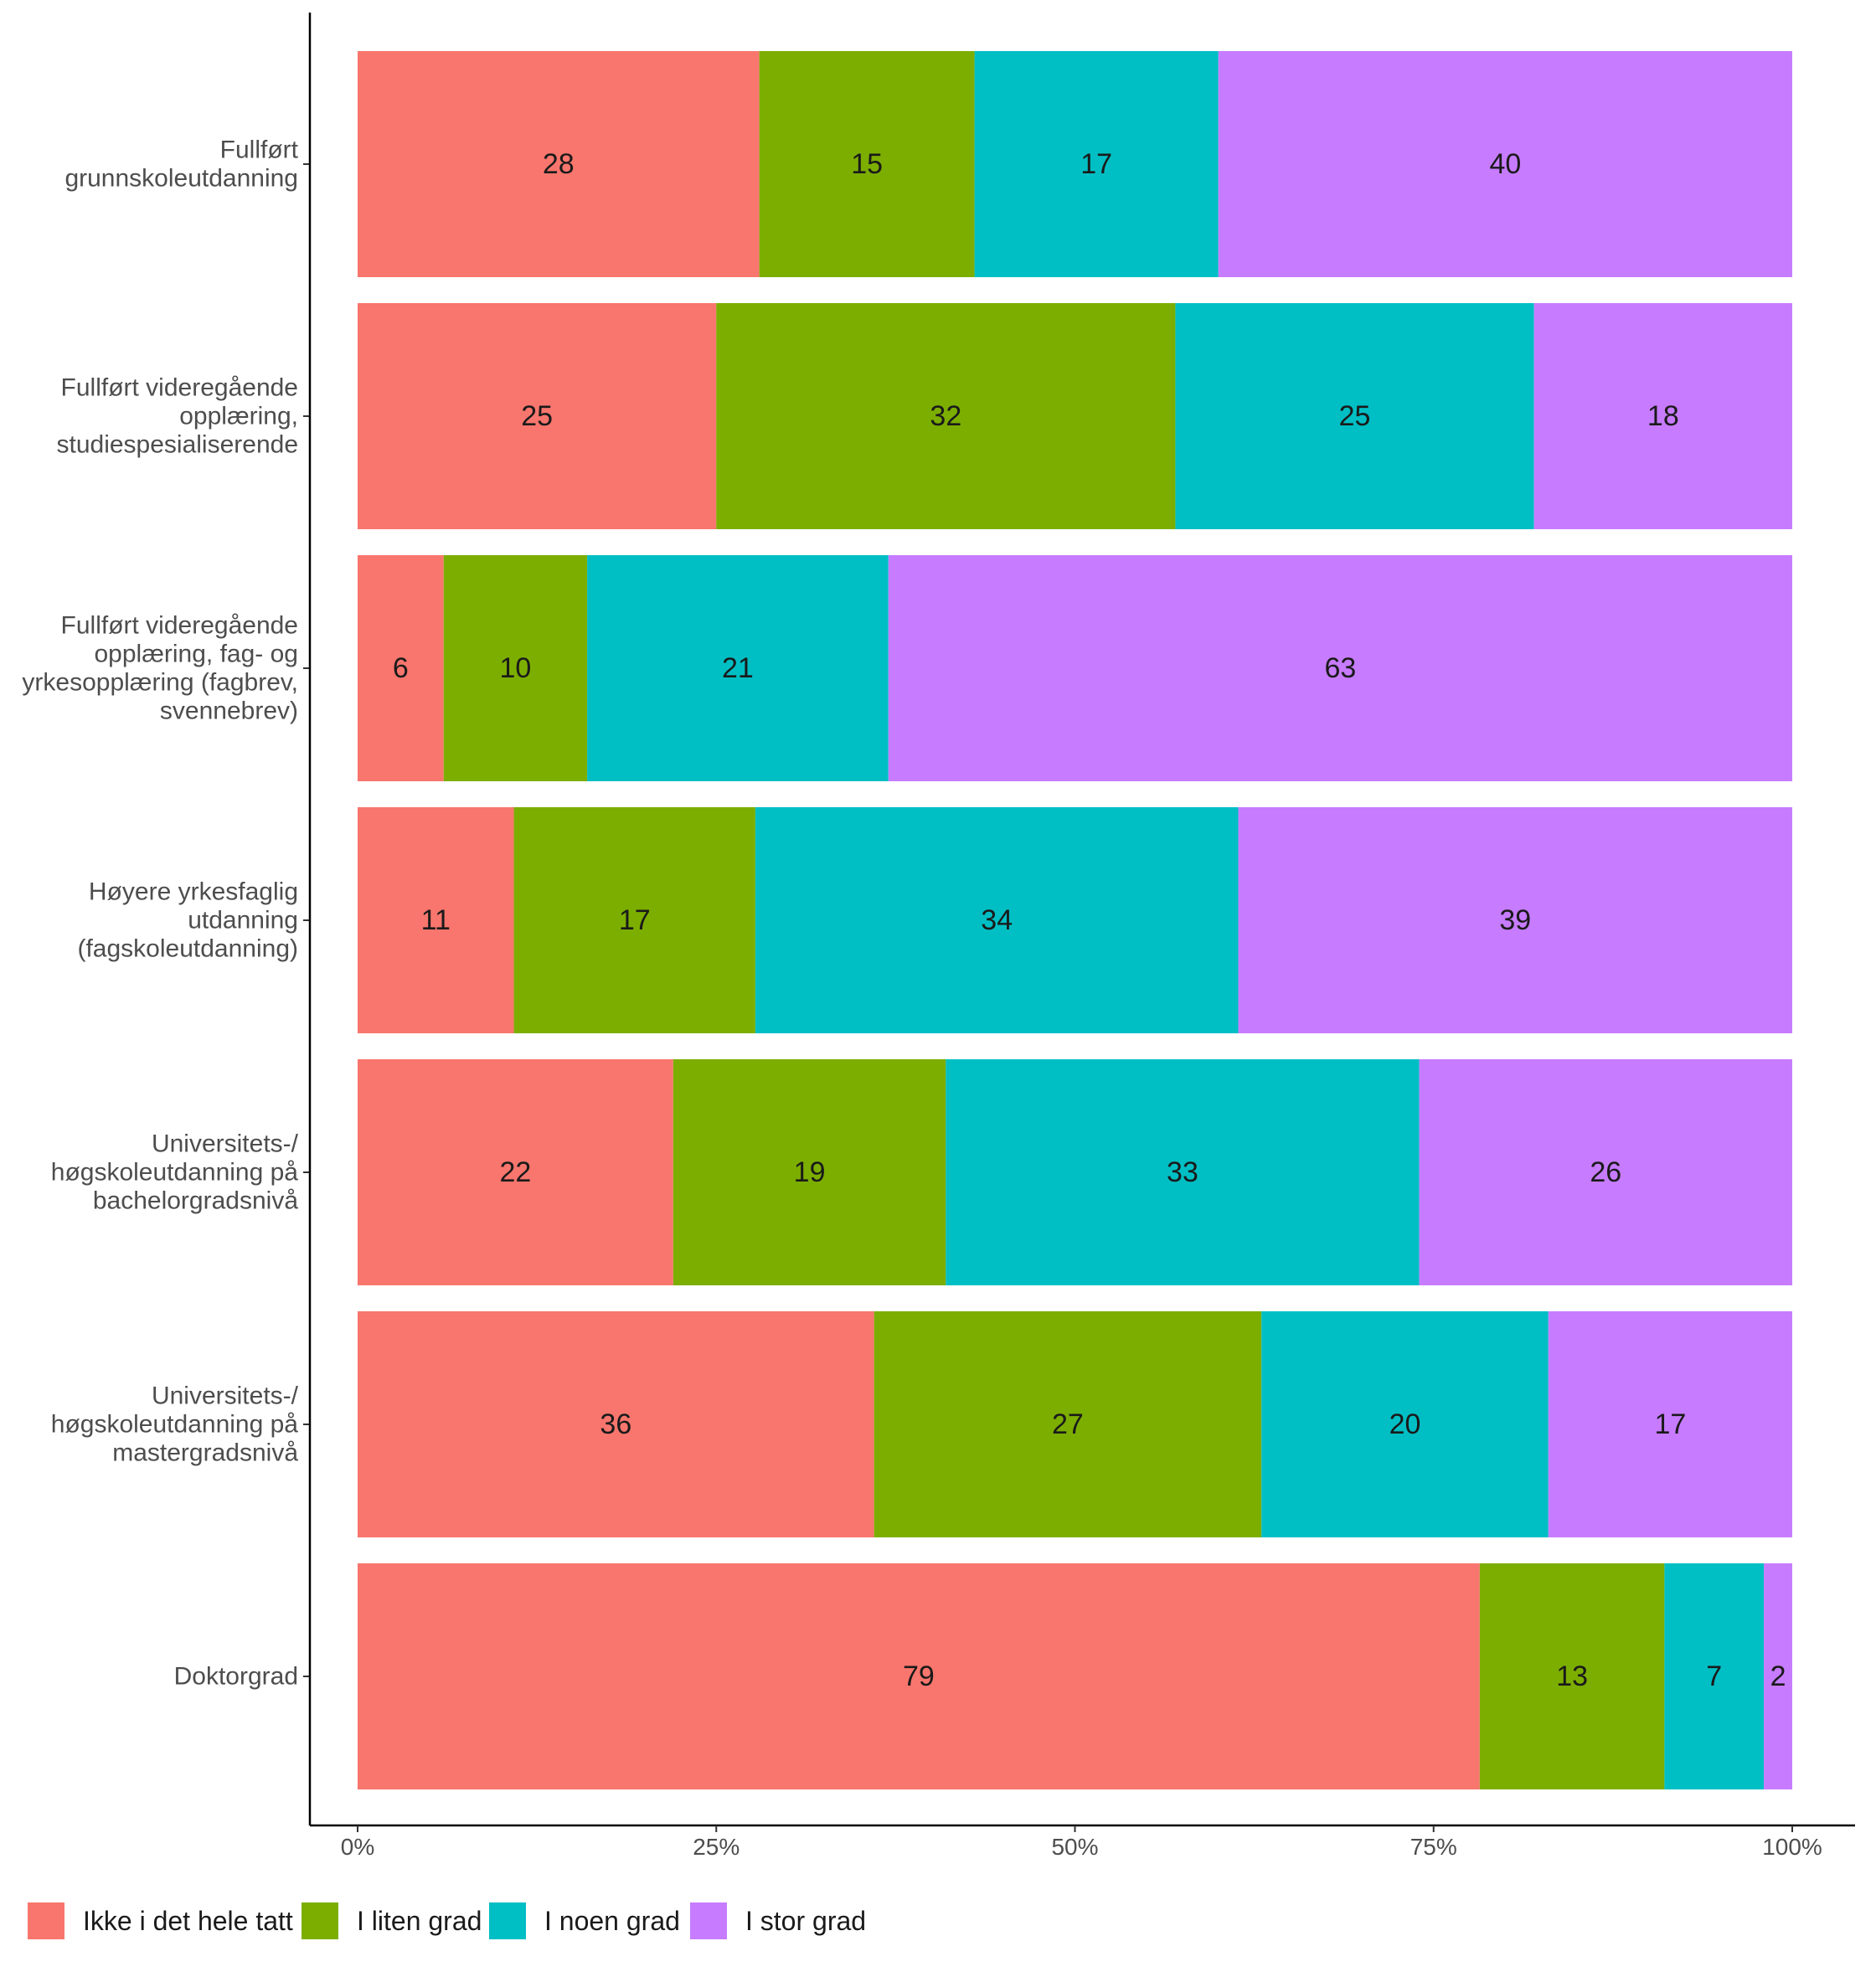 The height and width of the screenshot is (1977, 1876). What do you see at coordinates (181, 179) in the screenshot?
I see `category-label-line: grunnskoleutdanning` at bounding box center [181, 179].